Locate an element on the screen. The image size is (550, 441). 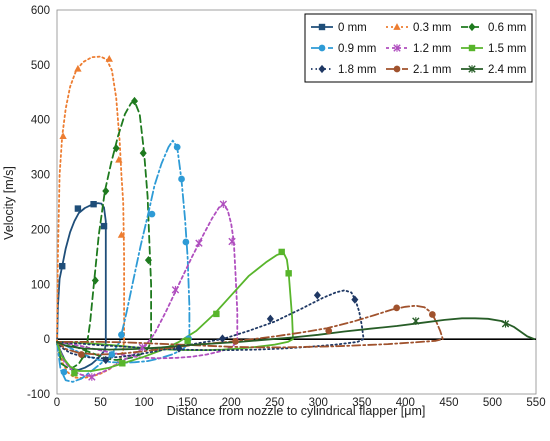
y-tick-label: 200 is located at coordinates (40, 230).